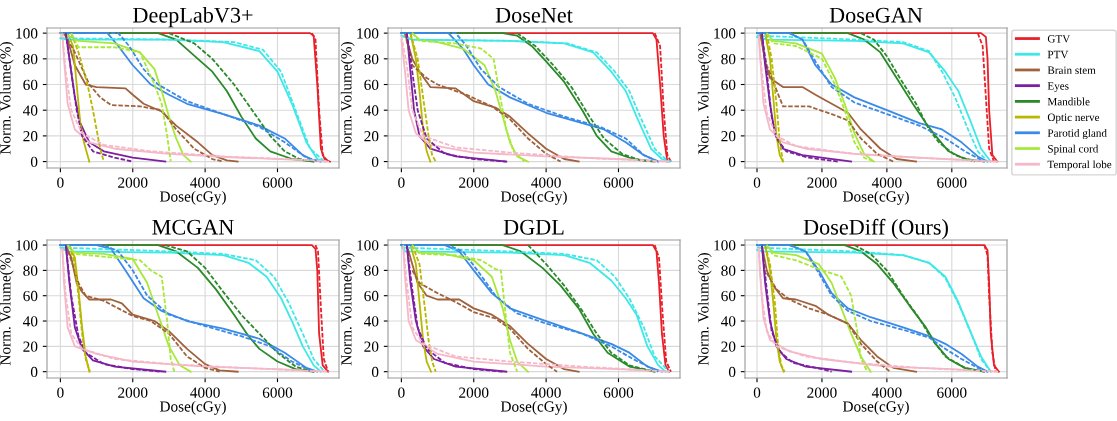 The width and height of the screenshot is (1117, 421). What do you see at coordinates (193, 17) in the screenshot?
I see `chart-title: DeepLabV3+` at bounding box center [193, 17].